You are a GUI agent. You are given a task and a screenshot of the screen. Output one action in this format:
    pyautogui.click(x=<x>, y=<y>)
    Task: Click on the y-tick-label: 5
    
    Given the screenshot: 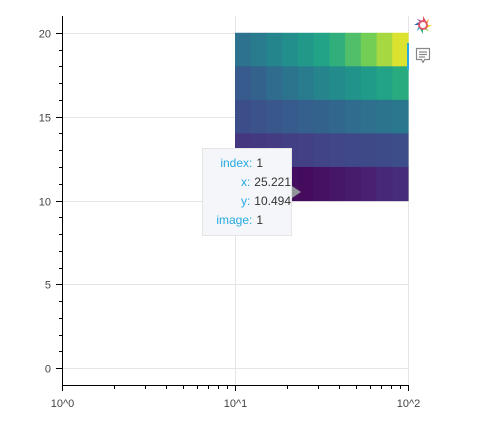 What is the action you would take?
    pyautogui.click(x=48, y=286)
    